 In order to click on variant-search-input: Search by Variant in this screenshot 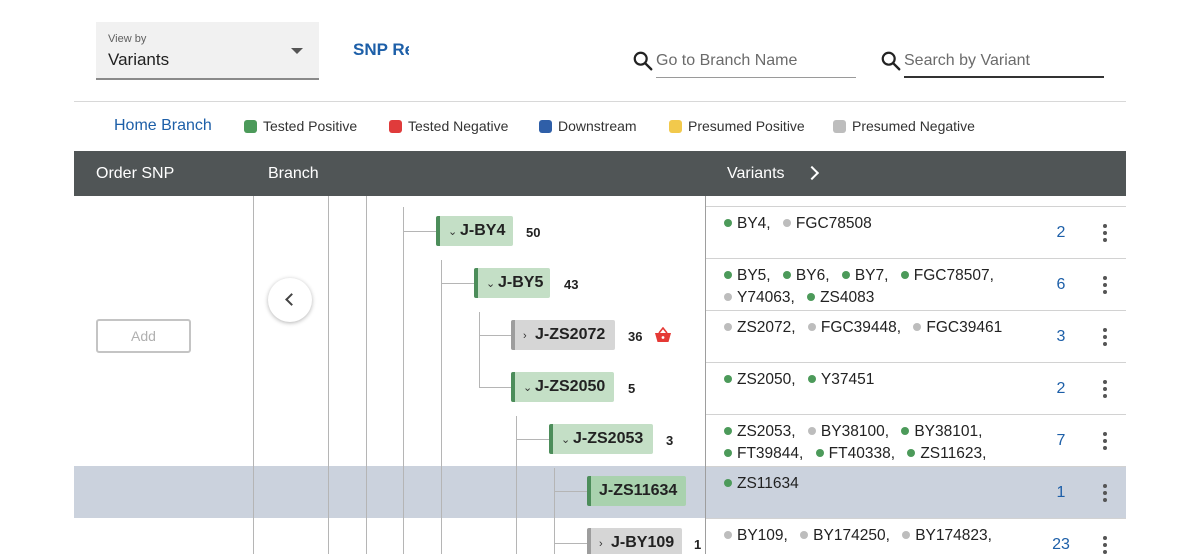, I will do `click(1004, 62)`.